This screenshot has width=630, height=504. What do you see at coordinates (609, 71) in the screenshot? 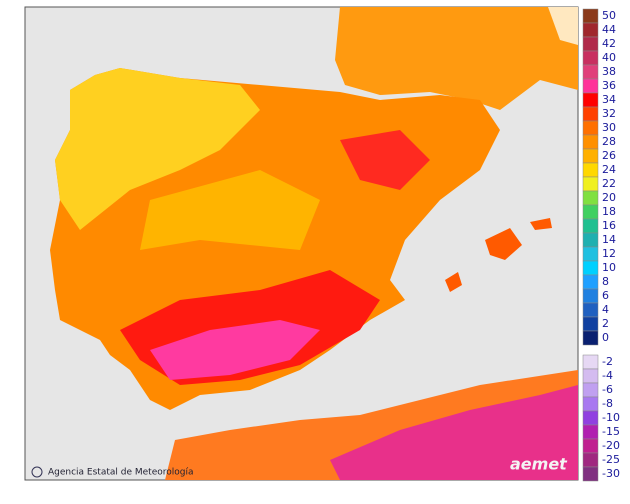
I see `legend-label: 38` at bounding box center [609, 71].